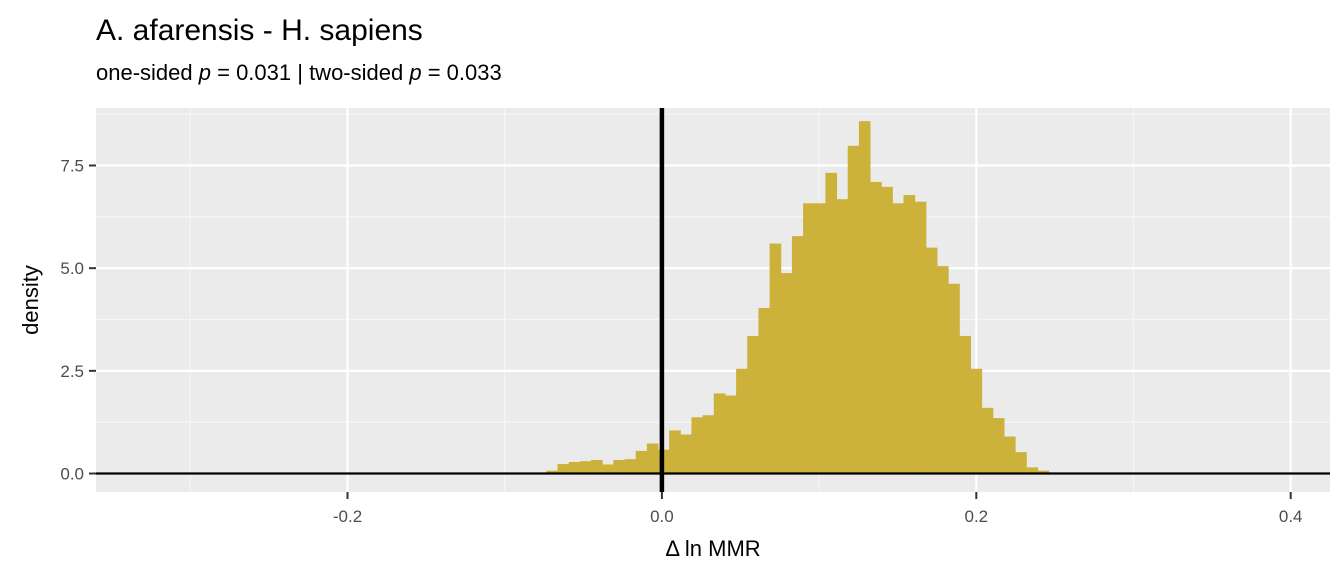 This screenshot has width=1344, height=576. Describe the element at coordinates (72, 165) in the screenshot. I see `y-tick-label: 7.5` at that location.